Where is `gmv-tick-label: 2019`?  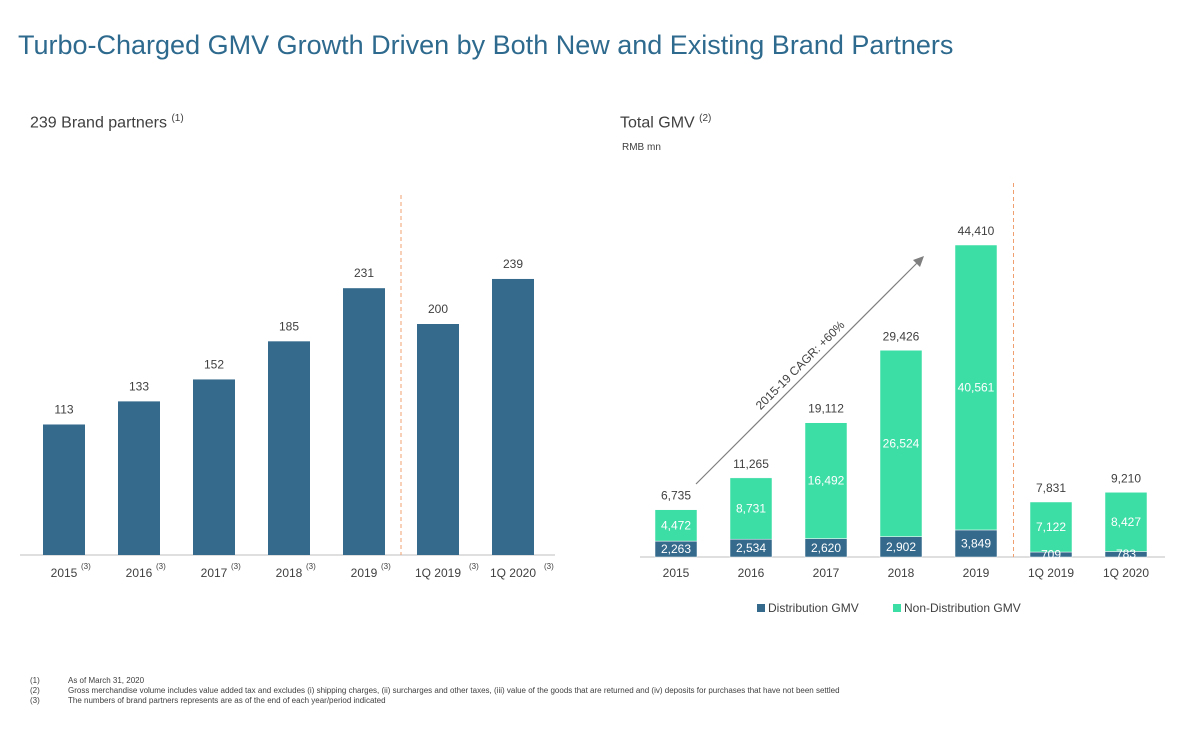 gmv-tick-label: 2019 is located at coordinates (976, 573).